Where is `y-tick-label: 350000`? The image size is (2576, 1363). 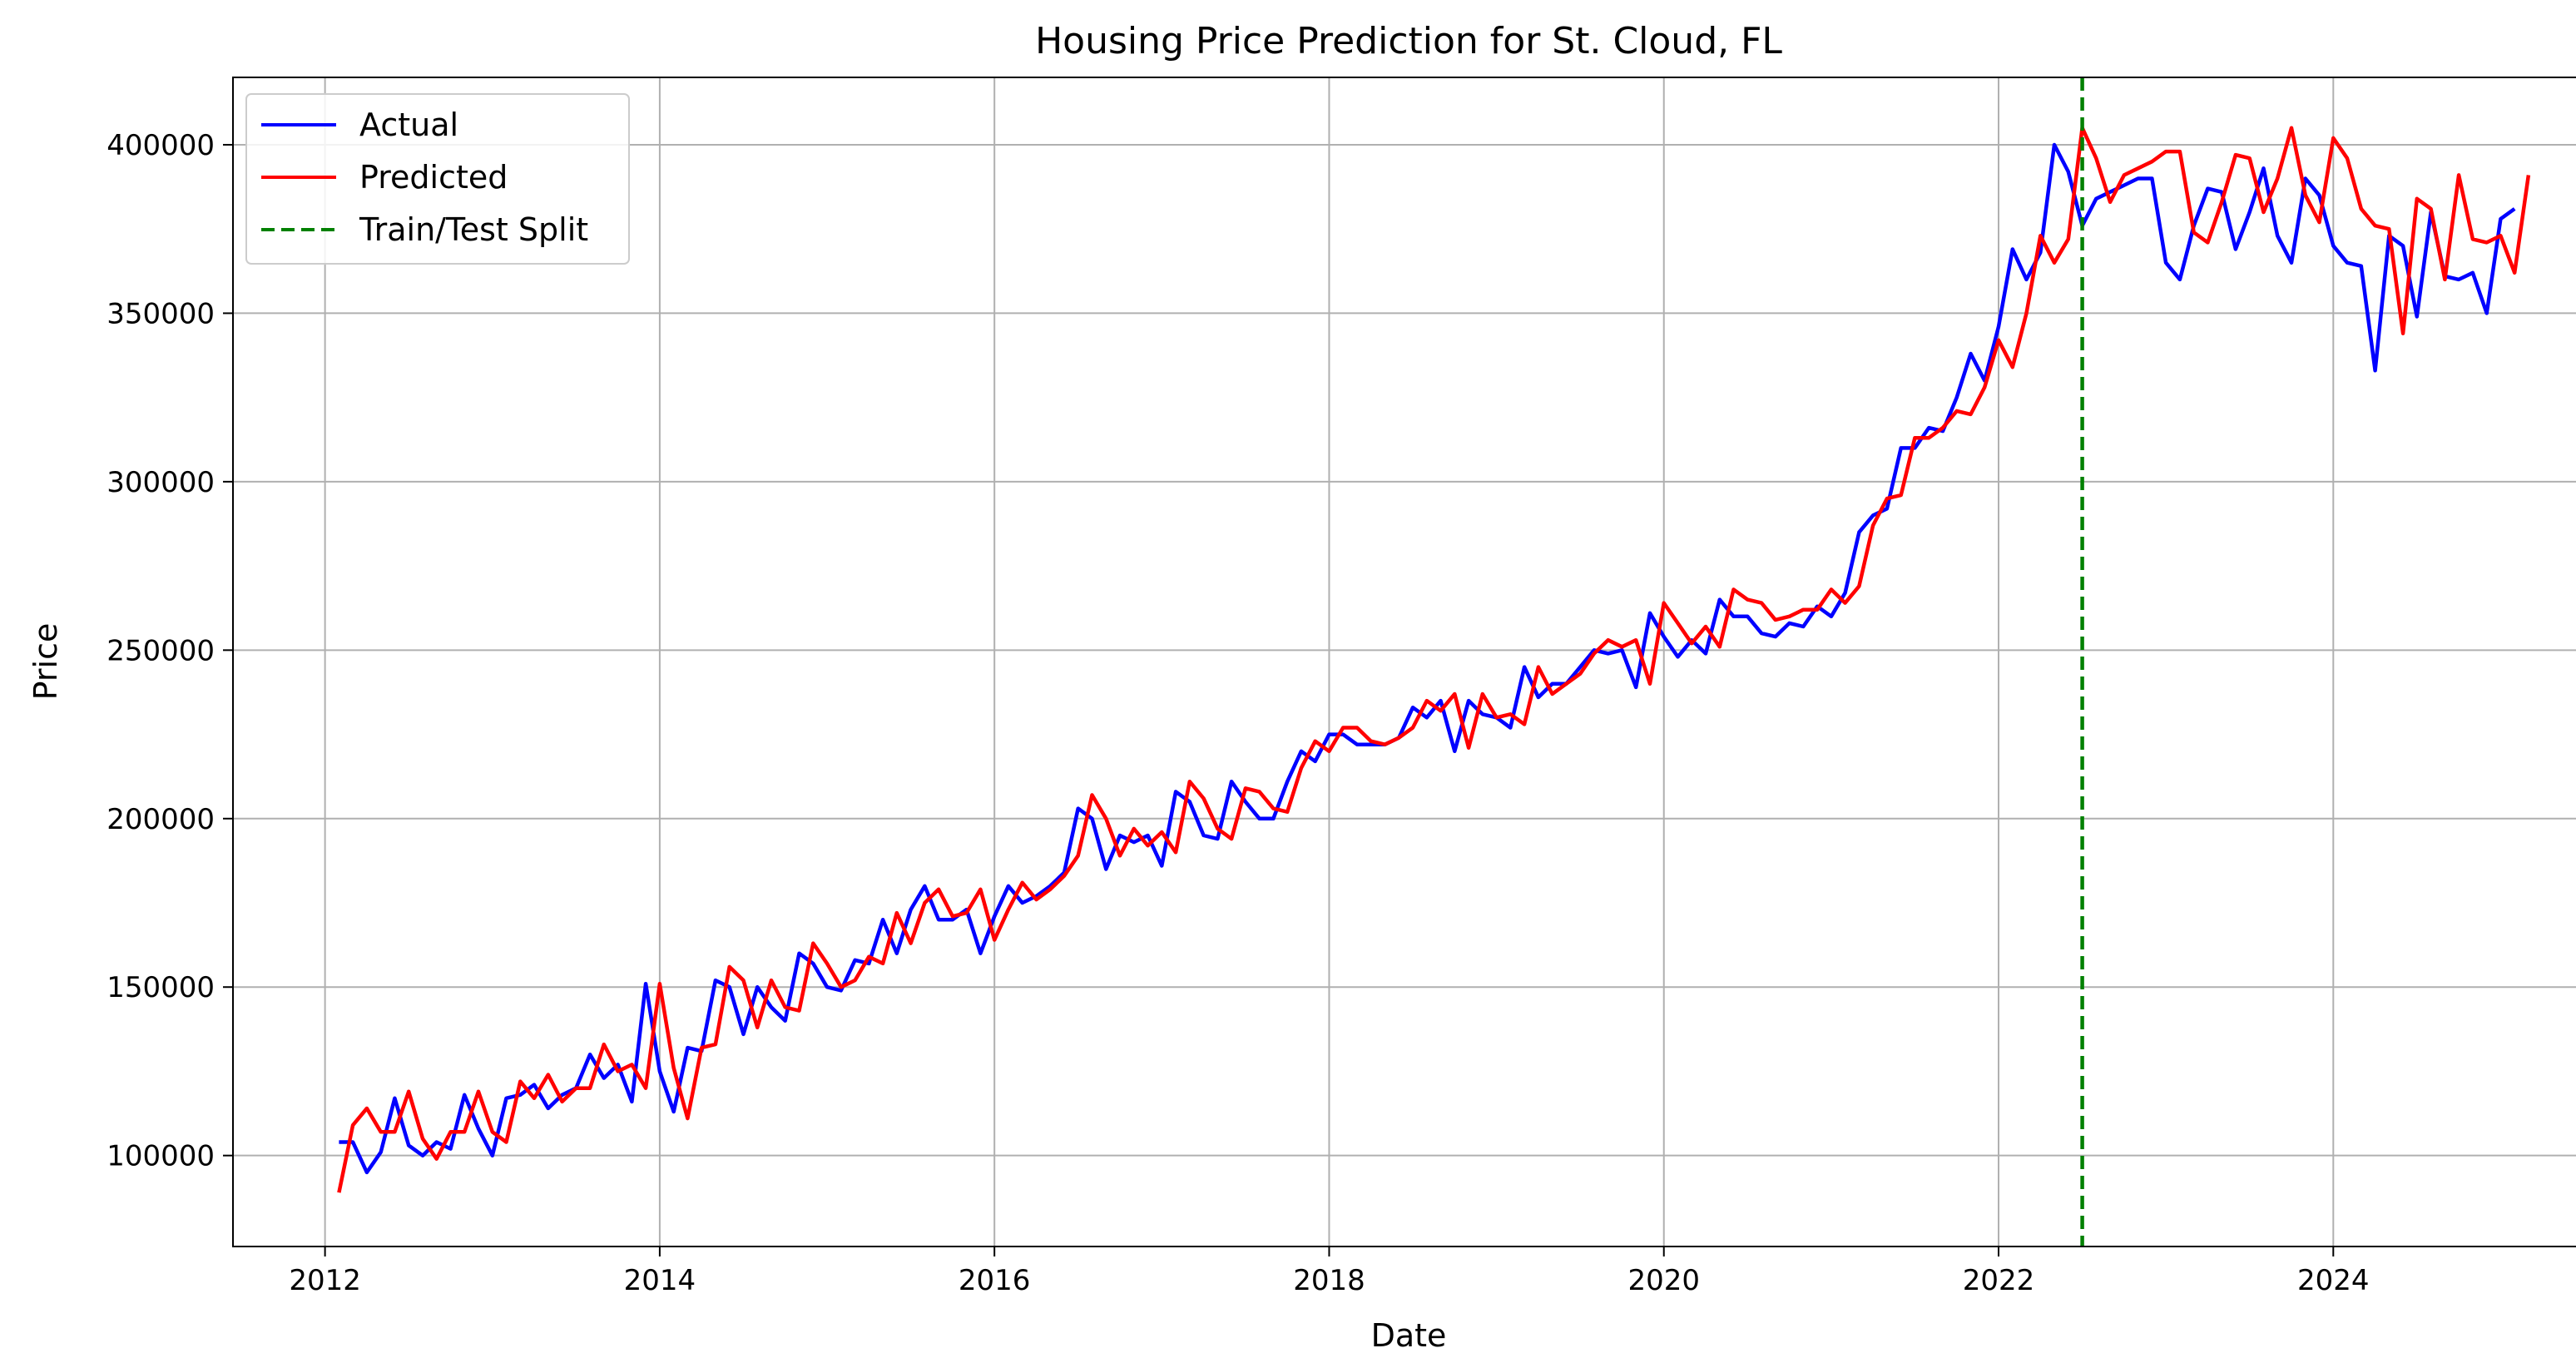
y-tick-label: 350000 is located at coordinates (161, 313).